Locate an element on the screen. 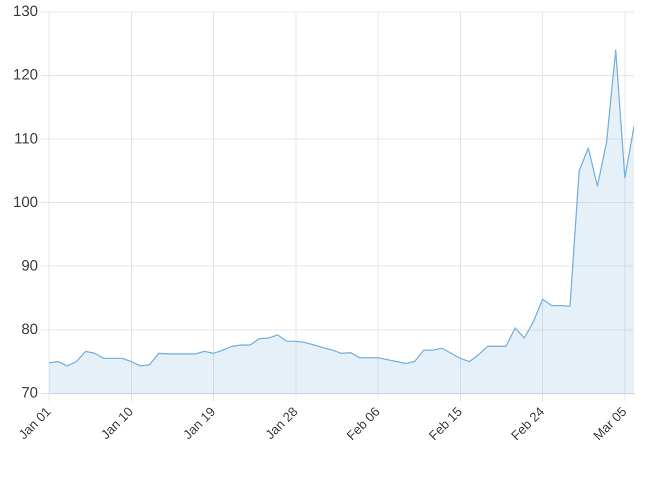 The image size is (648, 497). x-tick-label: Jan 28 is located at coordinates (281, 423).